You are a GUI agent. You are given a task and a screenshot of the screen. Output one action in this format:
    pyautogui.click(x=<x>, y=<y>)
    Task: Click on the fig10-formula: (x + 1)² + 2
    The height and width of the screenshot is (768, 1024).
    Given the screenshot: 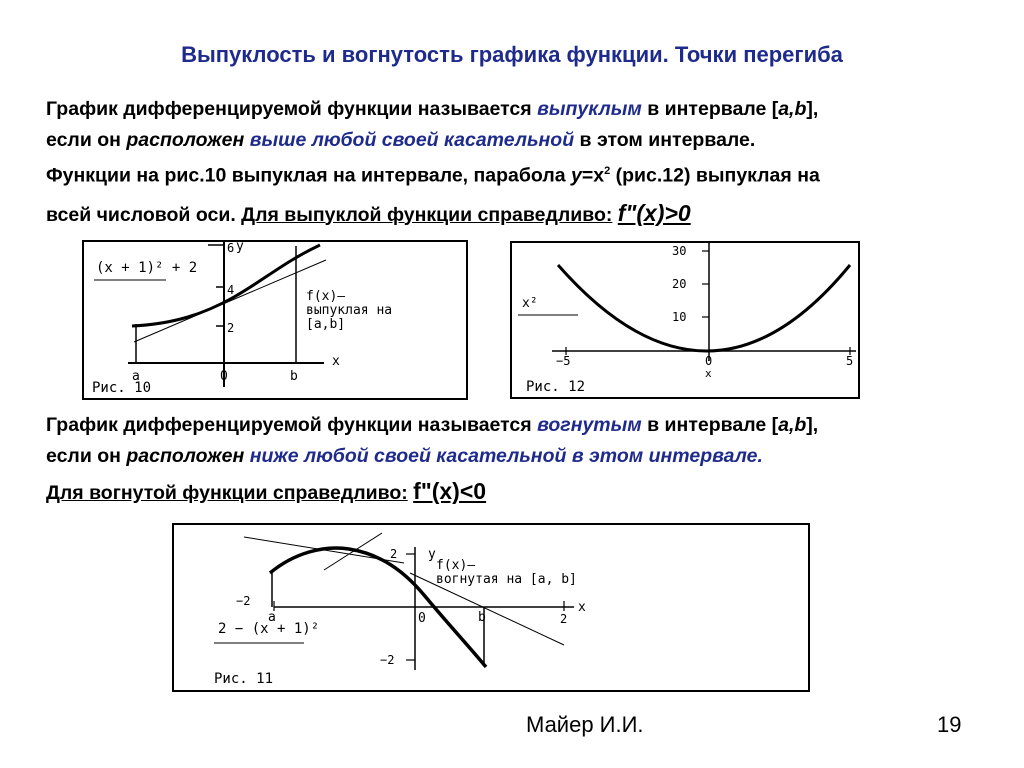 What is the action you would take?
    pyautogui.click(x=146, y=268)
    